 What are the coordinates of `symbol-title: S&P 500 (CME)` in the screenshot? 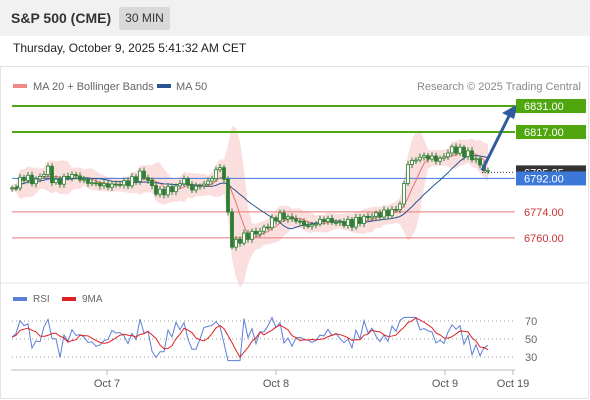 It's located at (61, 18).